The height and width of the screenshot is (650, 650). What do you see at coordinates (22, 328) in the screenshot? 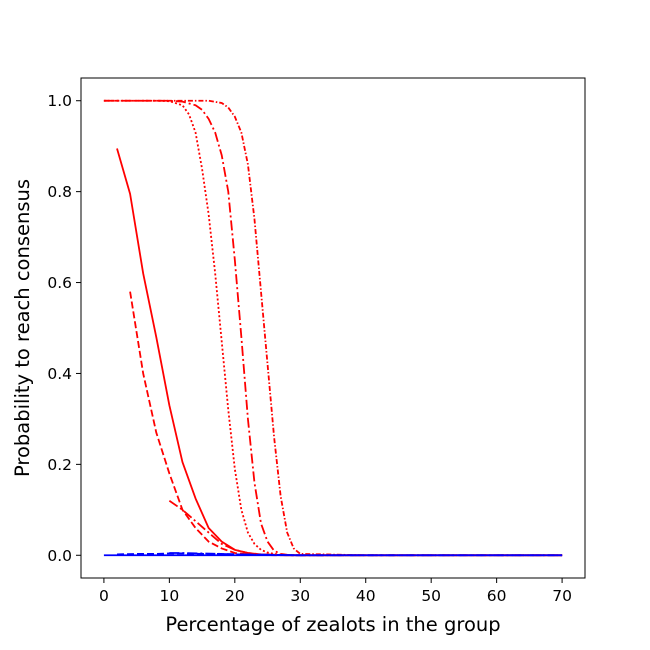
I see `y-axis-title: Probability to reach consensus` at bounding box center [22, 328].